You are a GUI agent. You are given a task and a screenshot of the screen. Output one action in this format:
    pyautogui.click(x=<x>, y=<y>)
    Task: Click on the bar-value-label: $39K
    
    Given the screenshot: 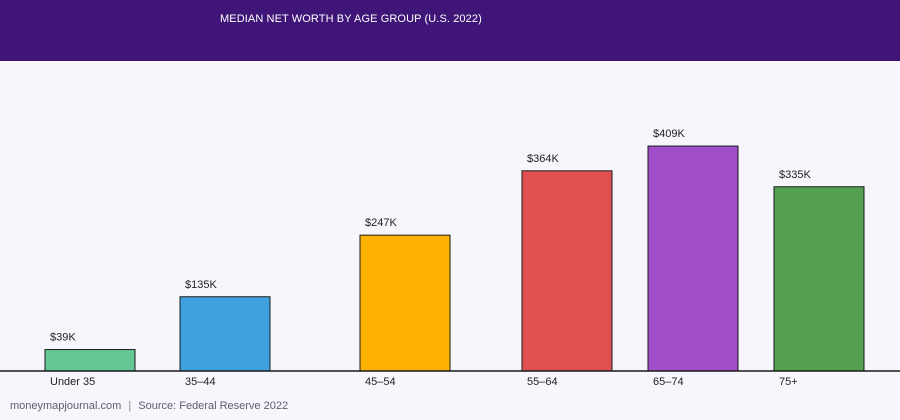 What is the action you would take?
    pyautogui.click(x=63, y=338)
    